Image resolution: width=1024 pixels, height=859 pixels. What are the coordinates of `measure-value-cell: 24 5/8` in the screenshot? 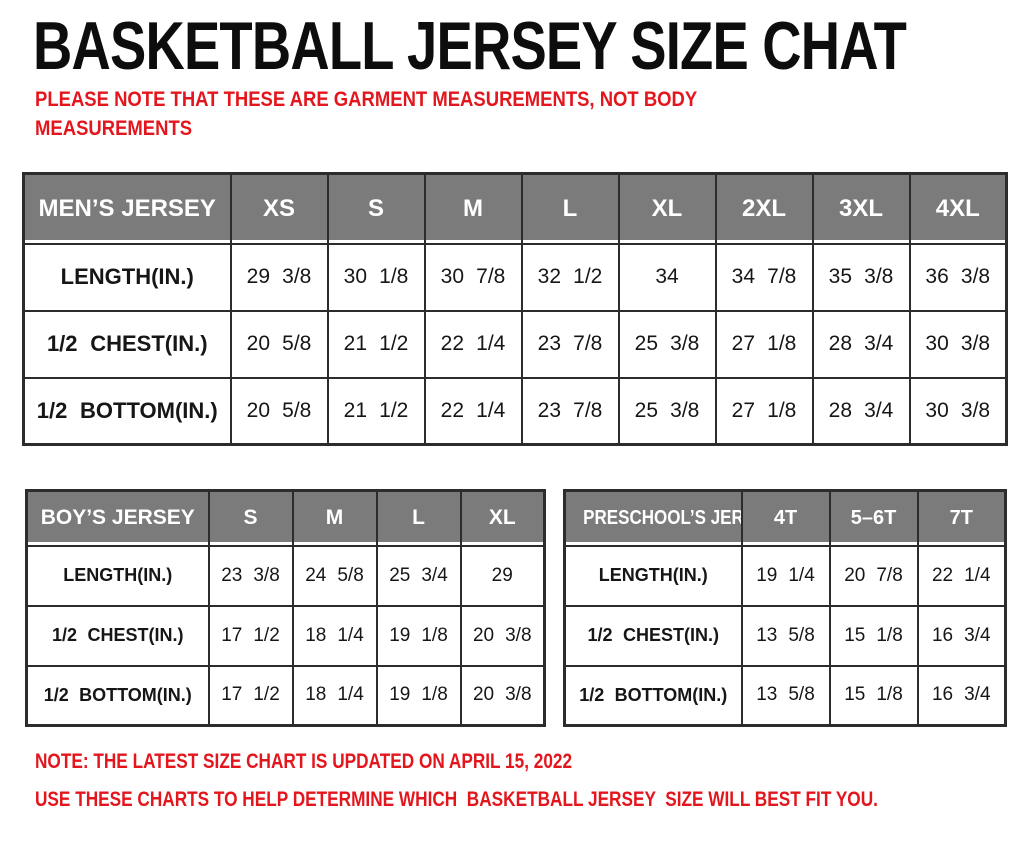 It's located at (334, 575).